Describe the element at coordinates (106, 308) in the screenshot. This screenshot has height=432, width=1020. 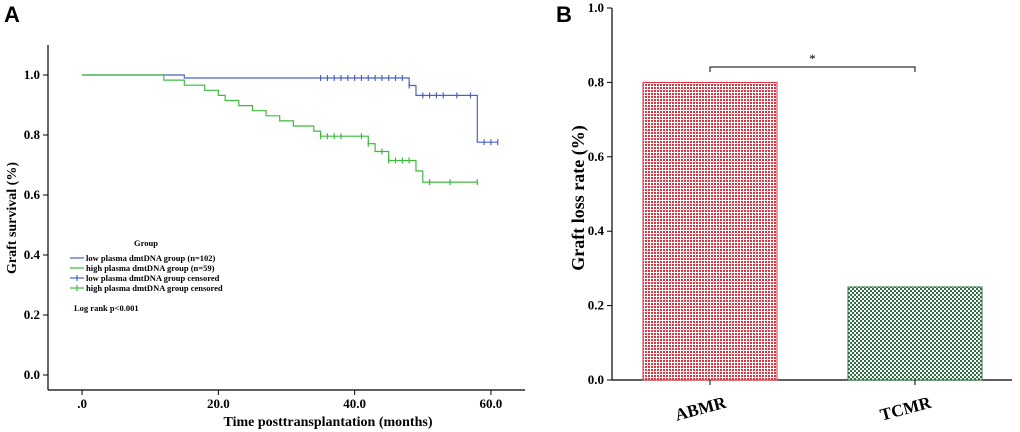
I see `log-rank-annotation: Log rank p<0.001` at that location.